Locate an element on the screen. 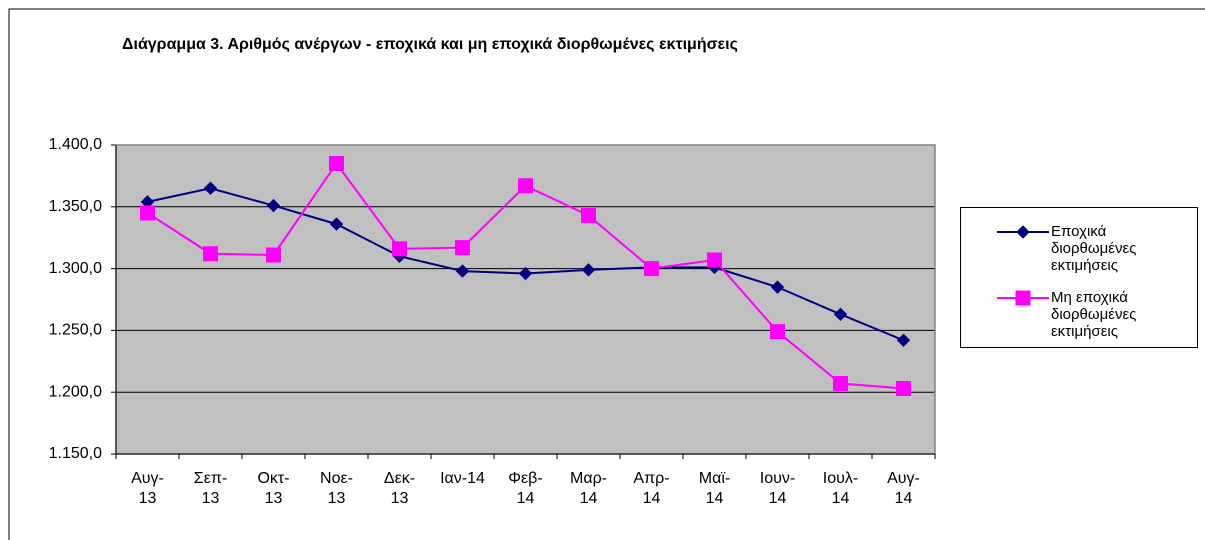 This screenshot has width=1205, height=540. x-tick-label: Απρ- 14 is located at coordinates (651, 488).